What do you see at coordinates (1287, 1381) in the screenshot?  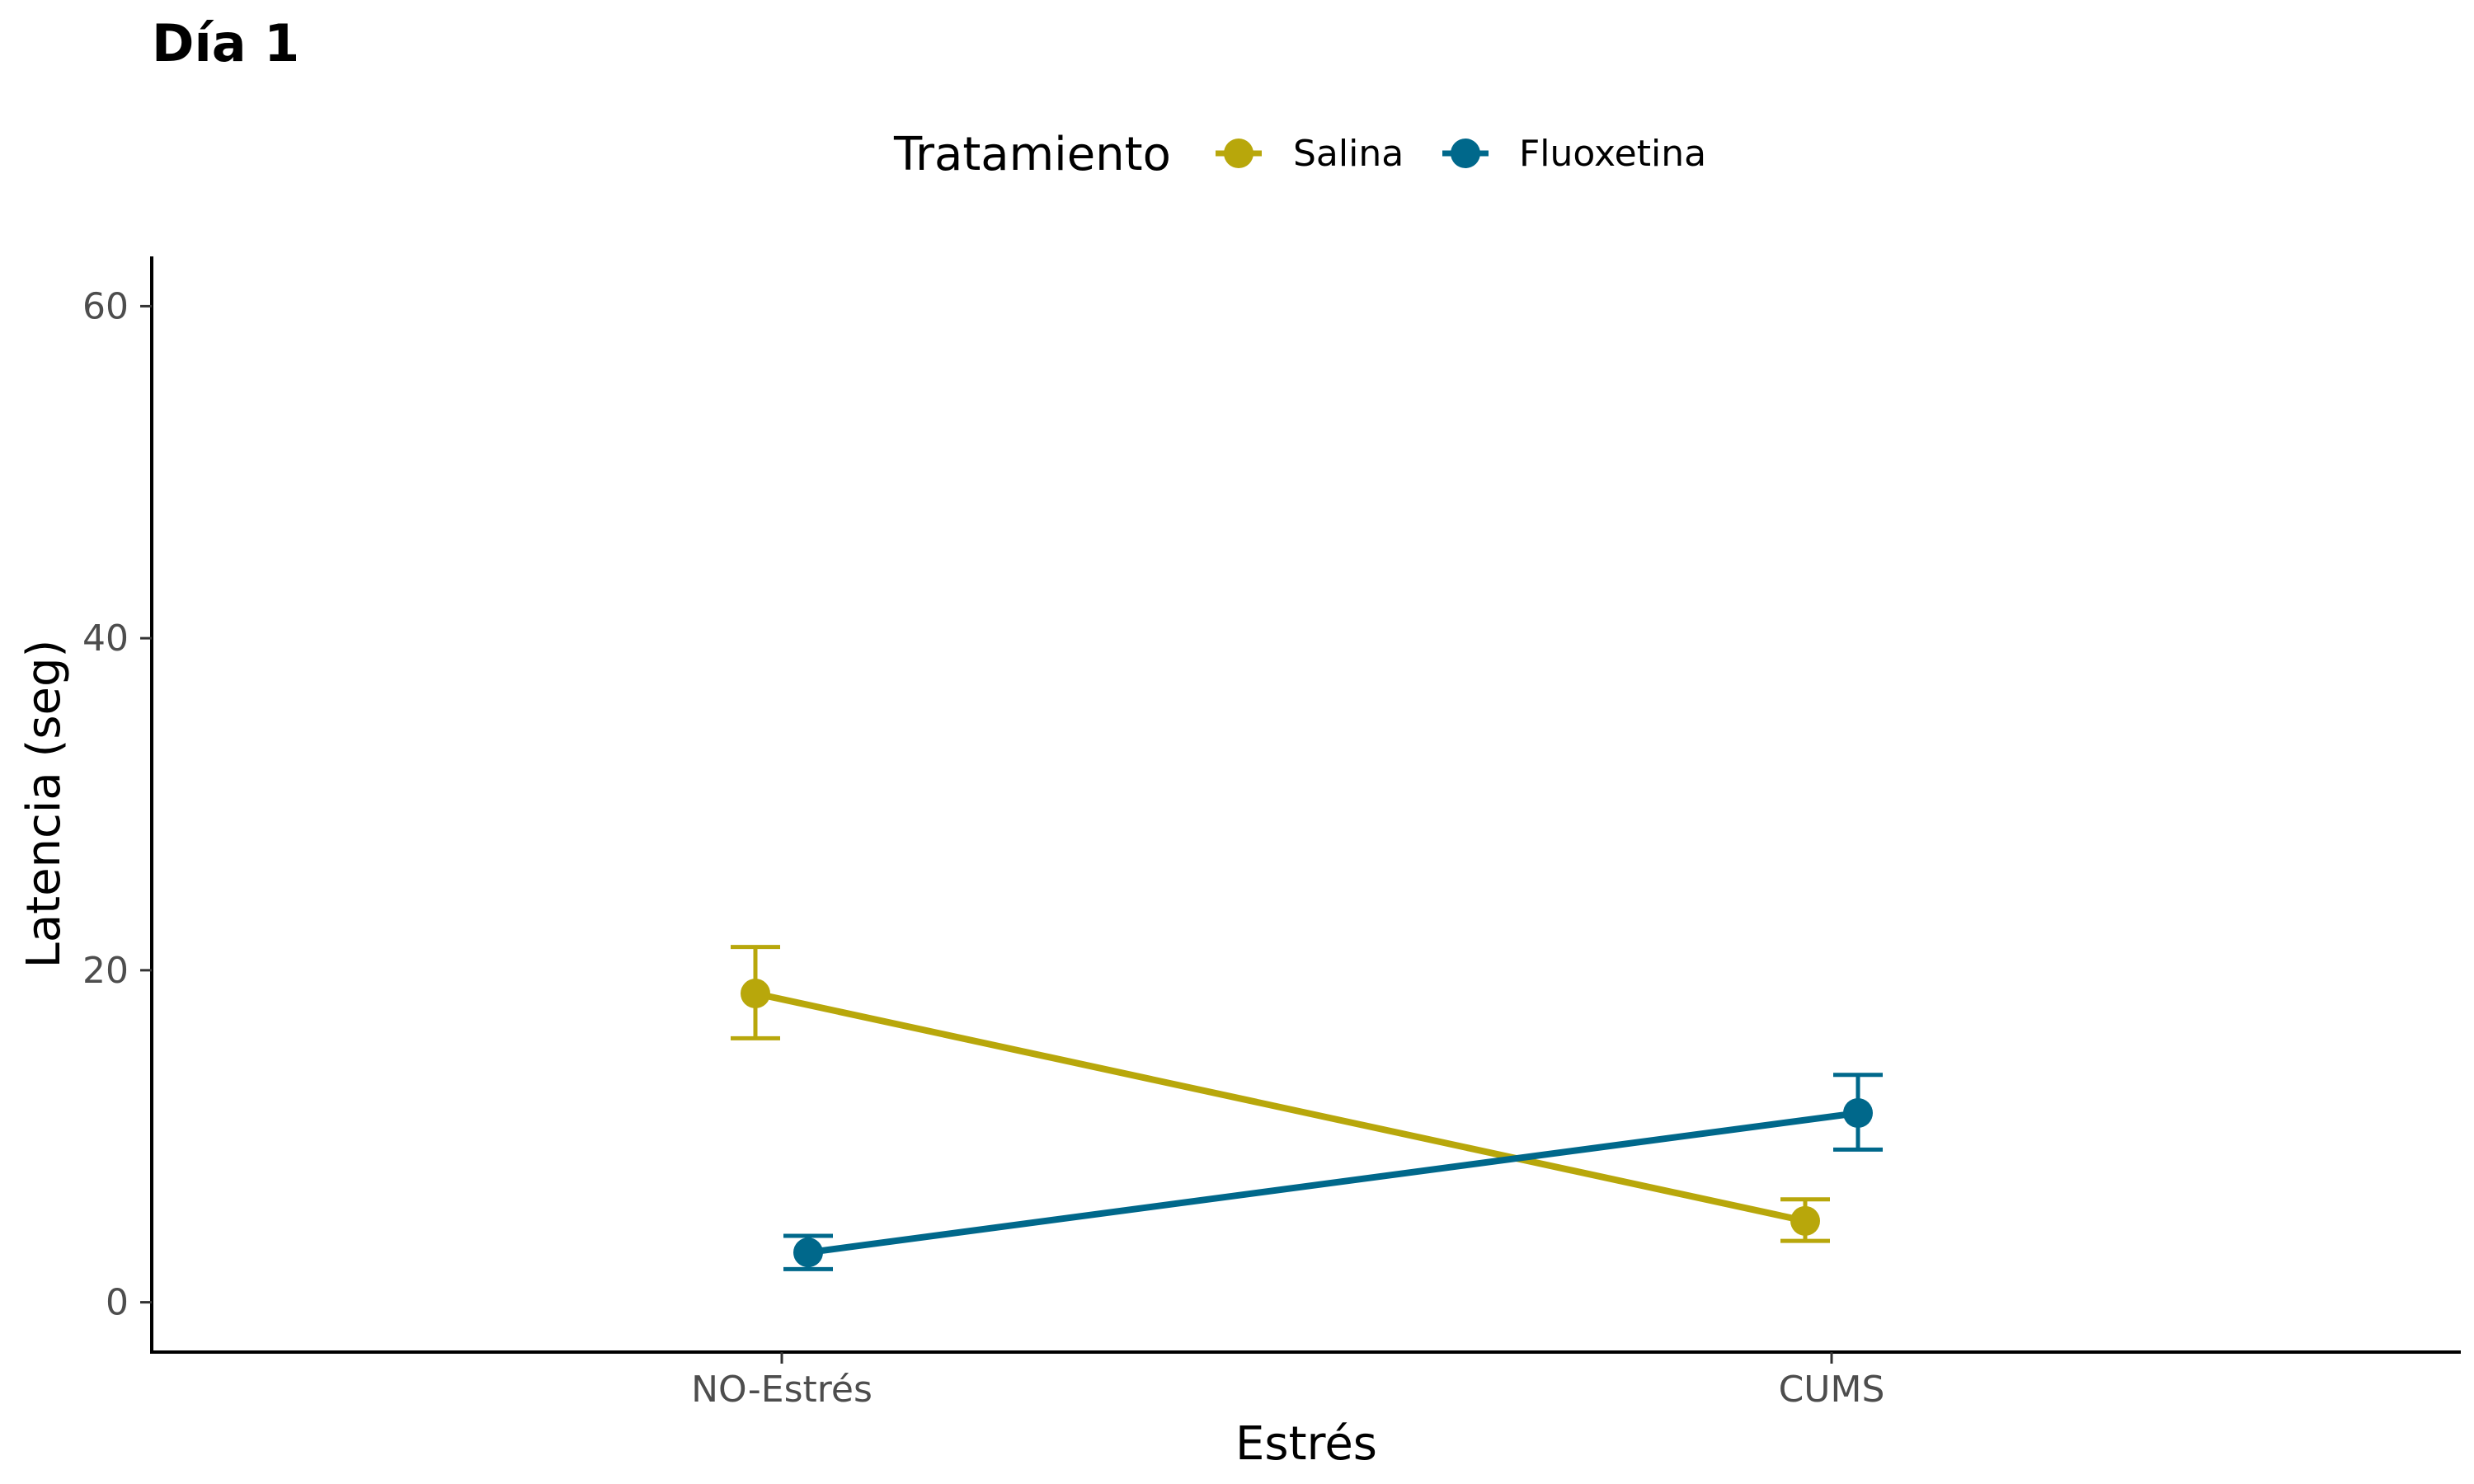 I see `x-axis-ticks: NO-Estrés CUMS` at bounding box center [1287, 1381].